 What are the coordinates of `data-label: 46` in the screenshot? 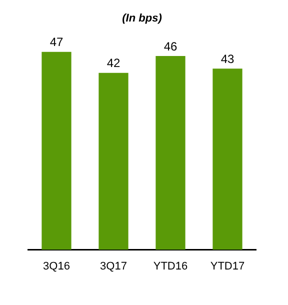 It's located at (171, 46).